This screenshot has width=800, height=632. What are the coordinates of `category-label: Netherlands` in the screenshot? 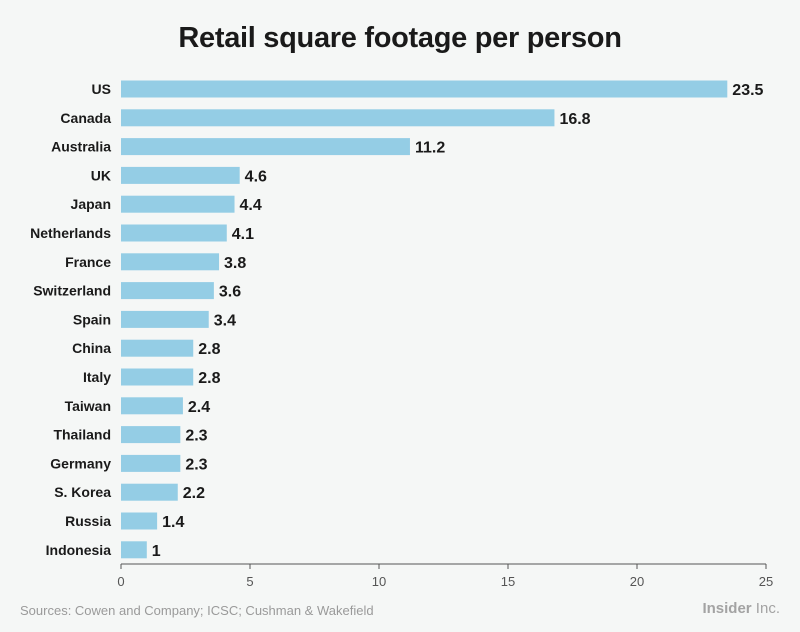 It's located at (70, 233).